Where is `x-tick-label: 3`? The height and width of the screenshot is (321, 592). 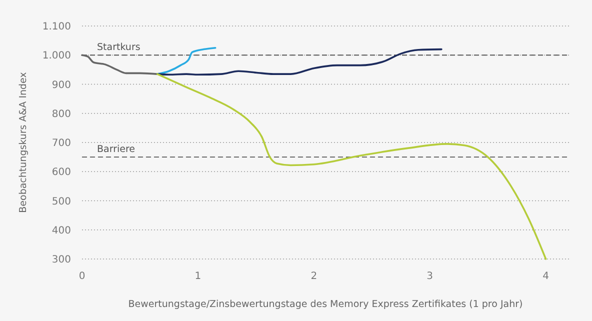 x-tick-label: 3 is located at coordinates (430, 276).